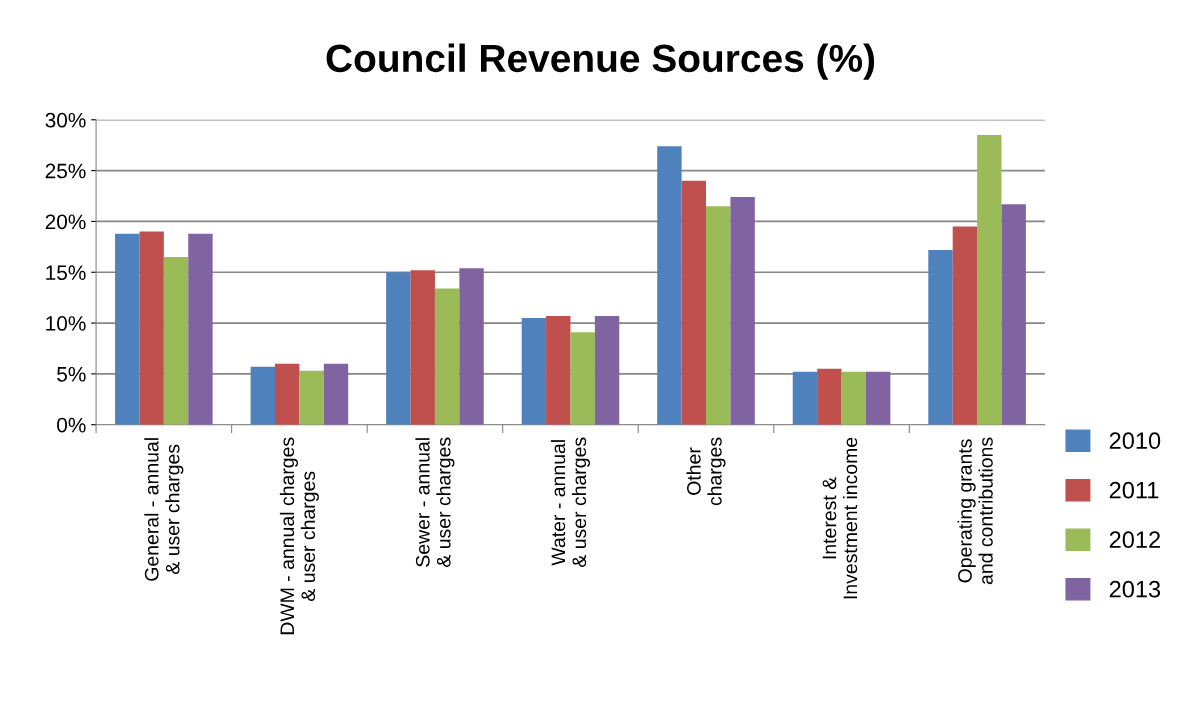 This screenshot has width=1201, height=726. What do you see at coordinates (299, 536) in the screenshot?
I see `x-tick-label: DWM - annual charges & user charges` at bounding box center [299, 536].